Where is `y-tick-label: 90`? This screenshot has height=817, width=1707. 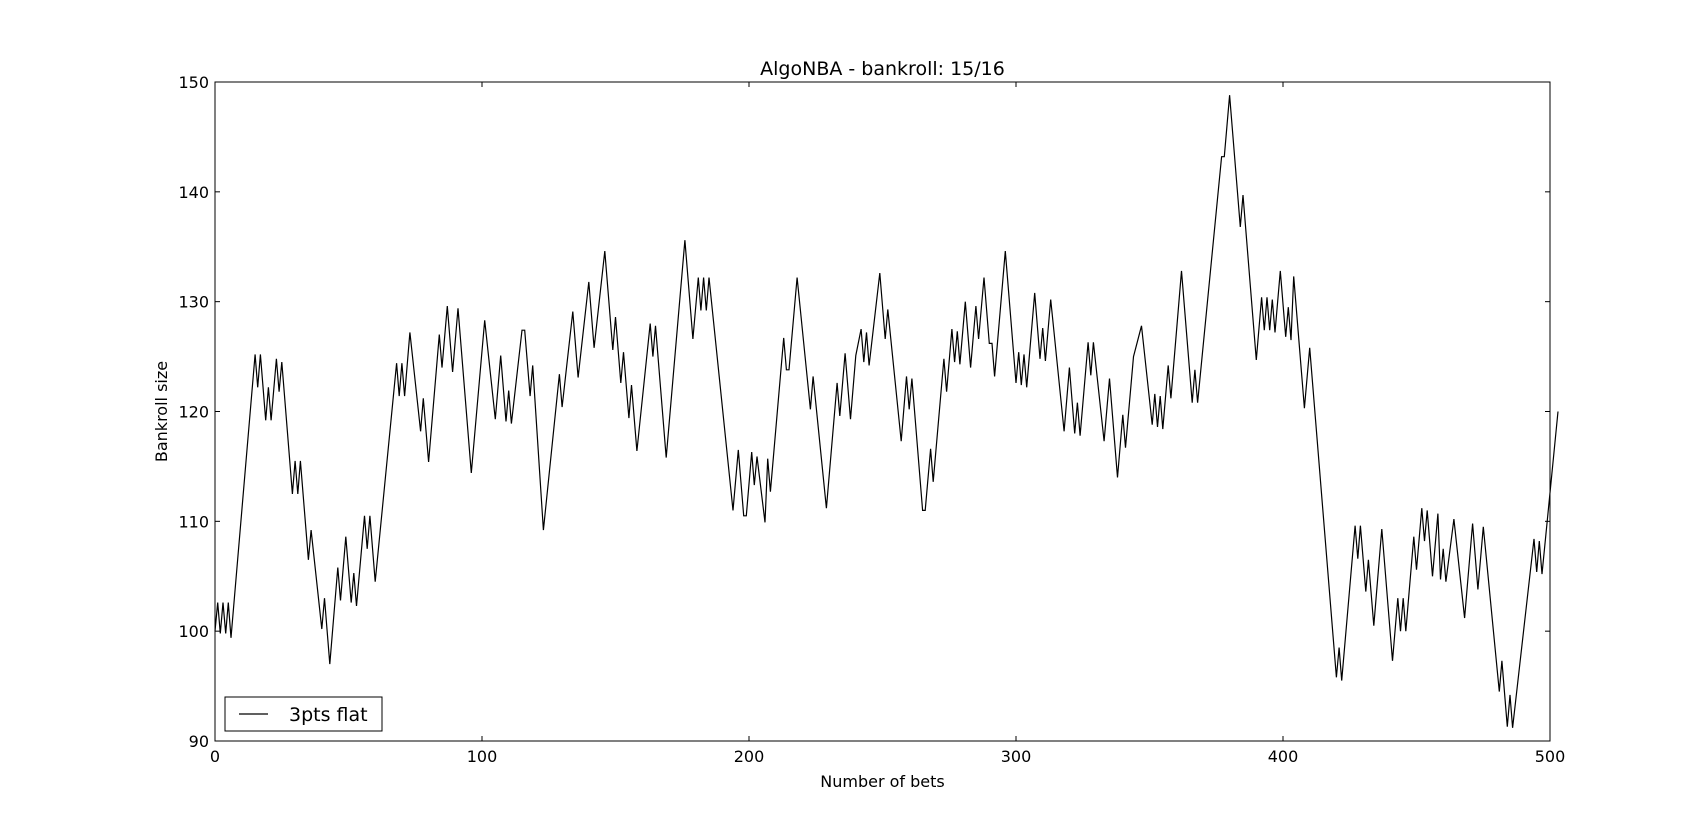
y-tick-label: 90 is located at coordinates (199, 741).